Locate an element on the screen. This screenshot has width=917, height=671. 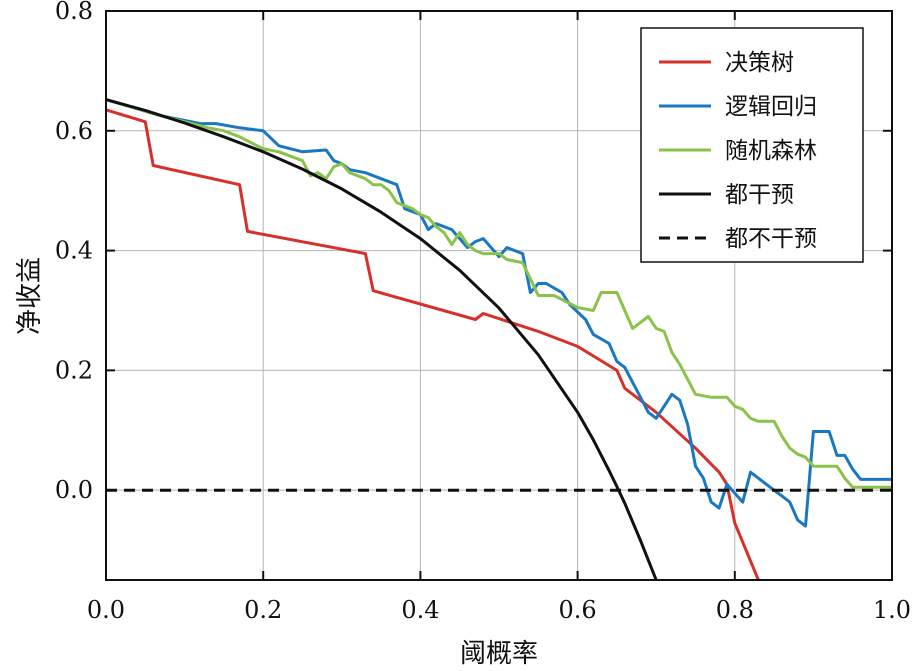
x-tick-label: 0.4 is located at coordinates (420, 610).